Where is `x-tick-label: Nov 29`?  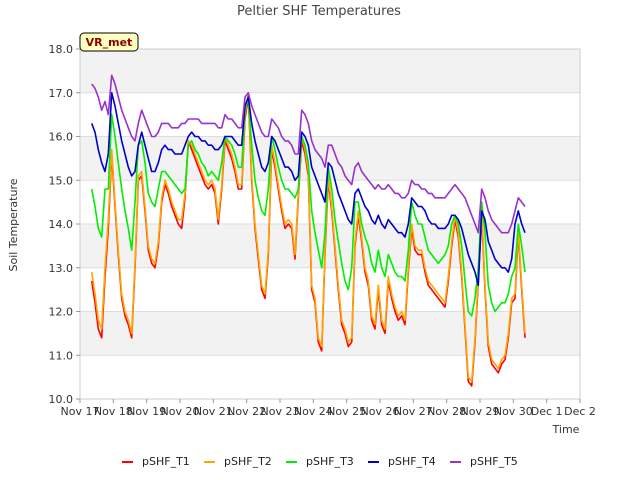
x-tick-label: Nov 29 is located at coordinates (480, 411).